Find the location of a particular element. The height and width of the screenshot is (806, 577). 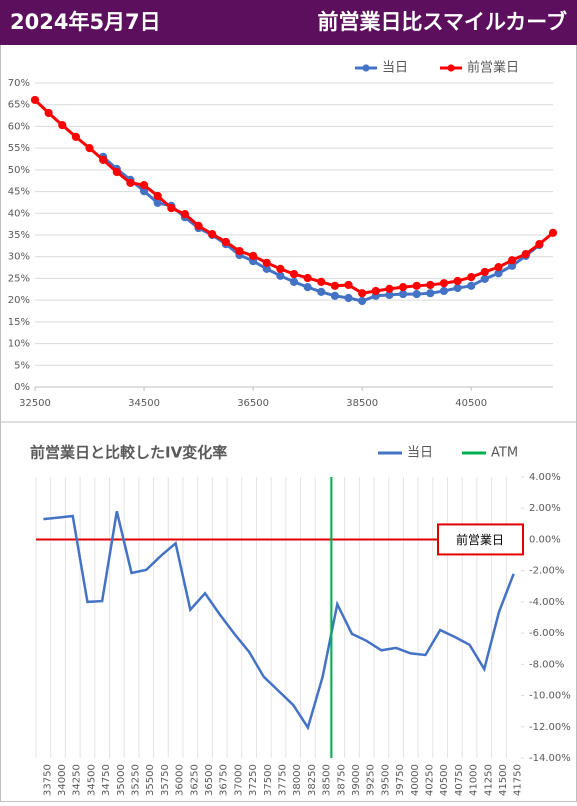

x-tick-label: 33750 is located at coordinates (47, 780).